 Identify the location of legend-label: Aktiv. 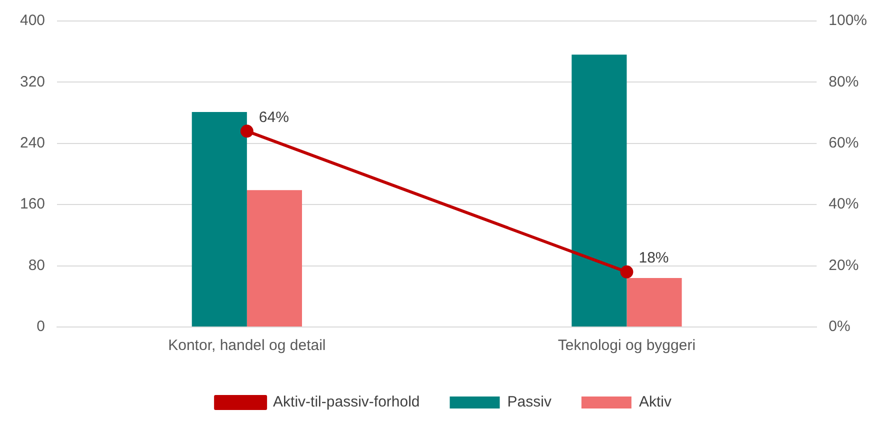
(655, 402).